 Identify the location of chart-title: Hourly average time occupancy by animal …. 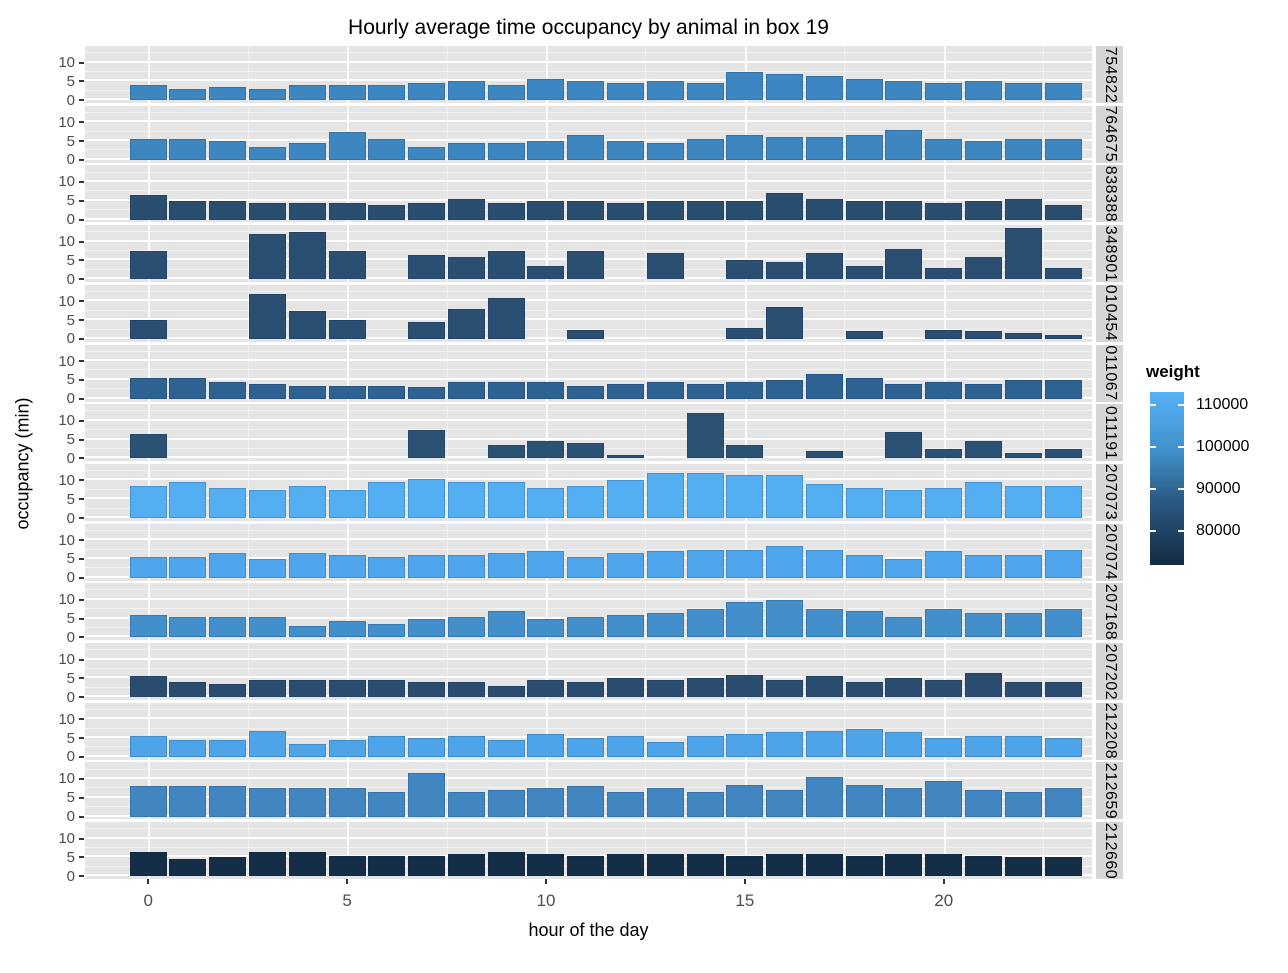
(588, 27).